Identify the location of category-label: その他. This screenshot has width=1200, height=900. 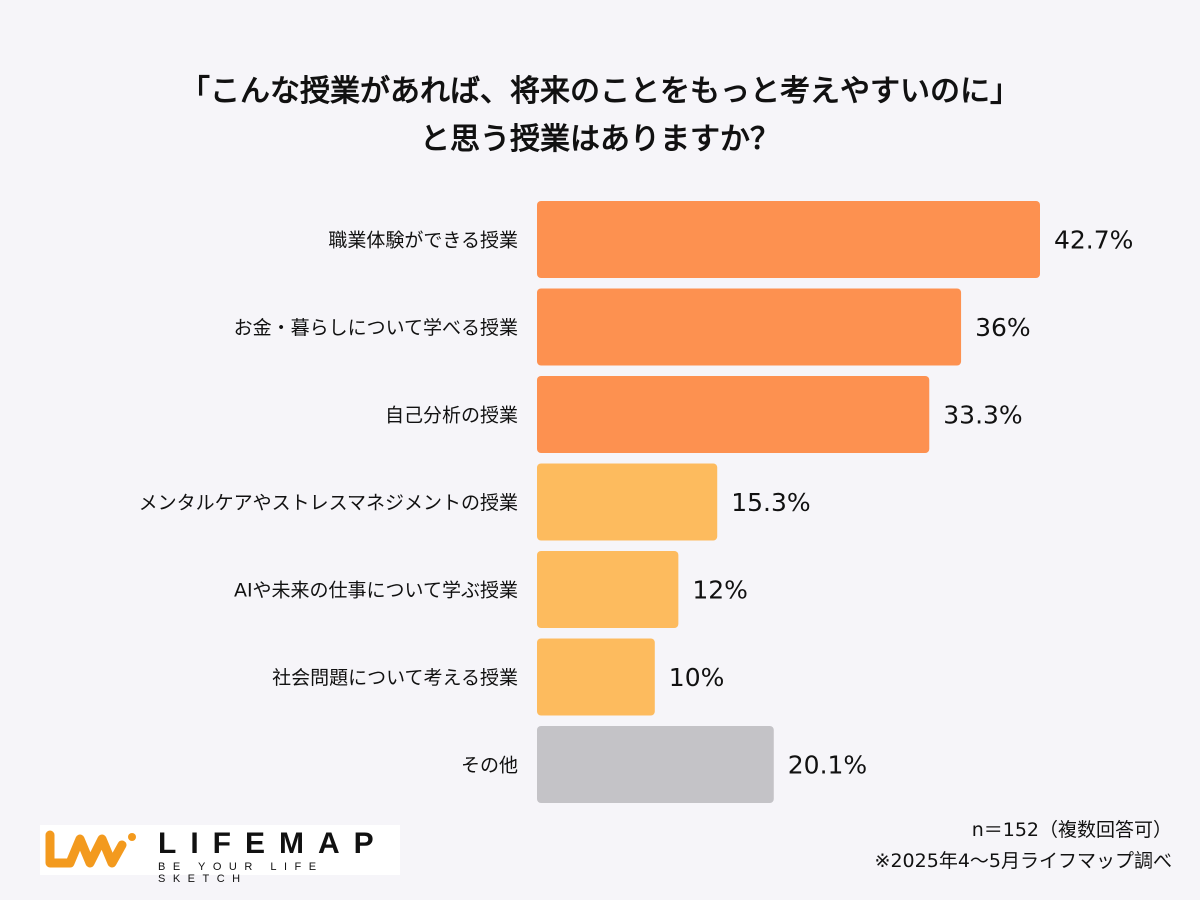
(489, 766).